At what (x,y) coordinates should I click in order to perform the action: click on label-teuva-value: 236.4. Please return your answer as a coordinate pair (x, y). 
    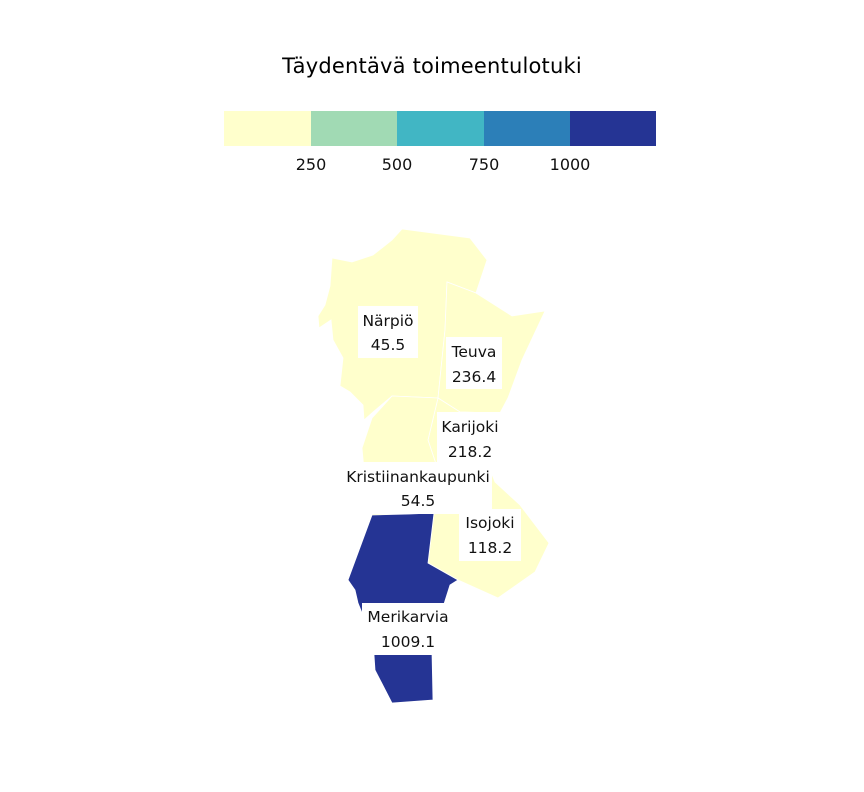
    Looking at the image, I should click on (474, 377).